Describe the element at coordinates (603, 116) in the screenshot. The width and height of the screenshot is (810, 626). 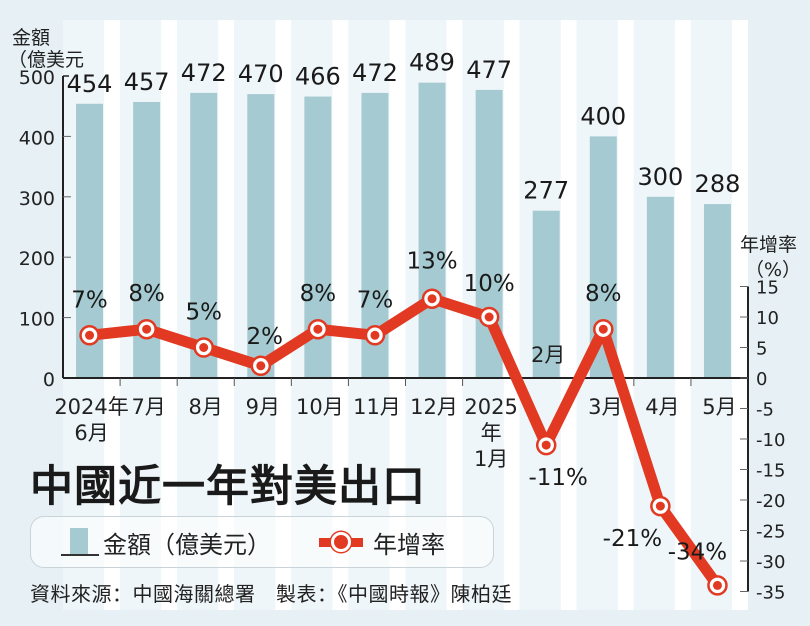
I see `bar-value-label: 400` at that location.